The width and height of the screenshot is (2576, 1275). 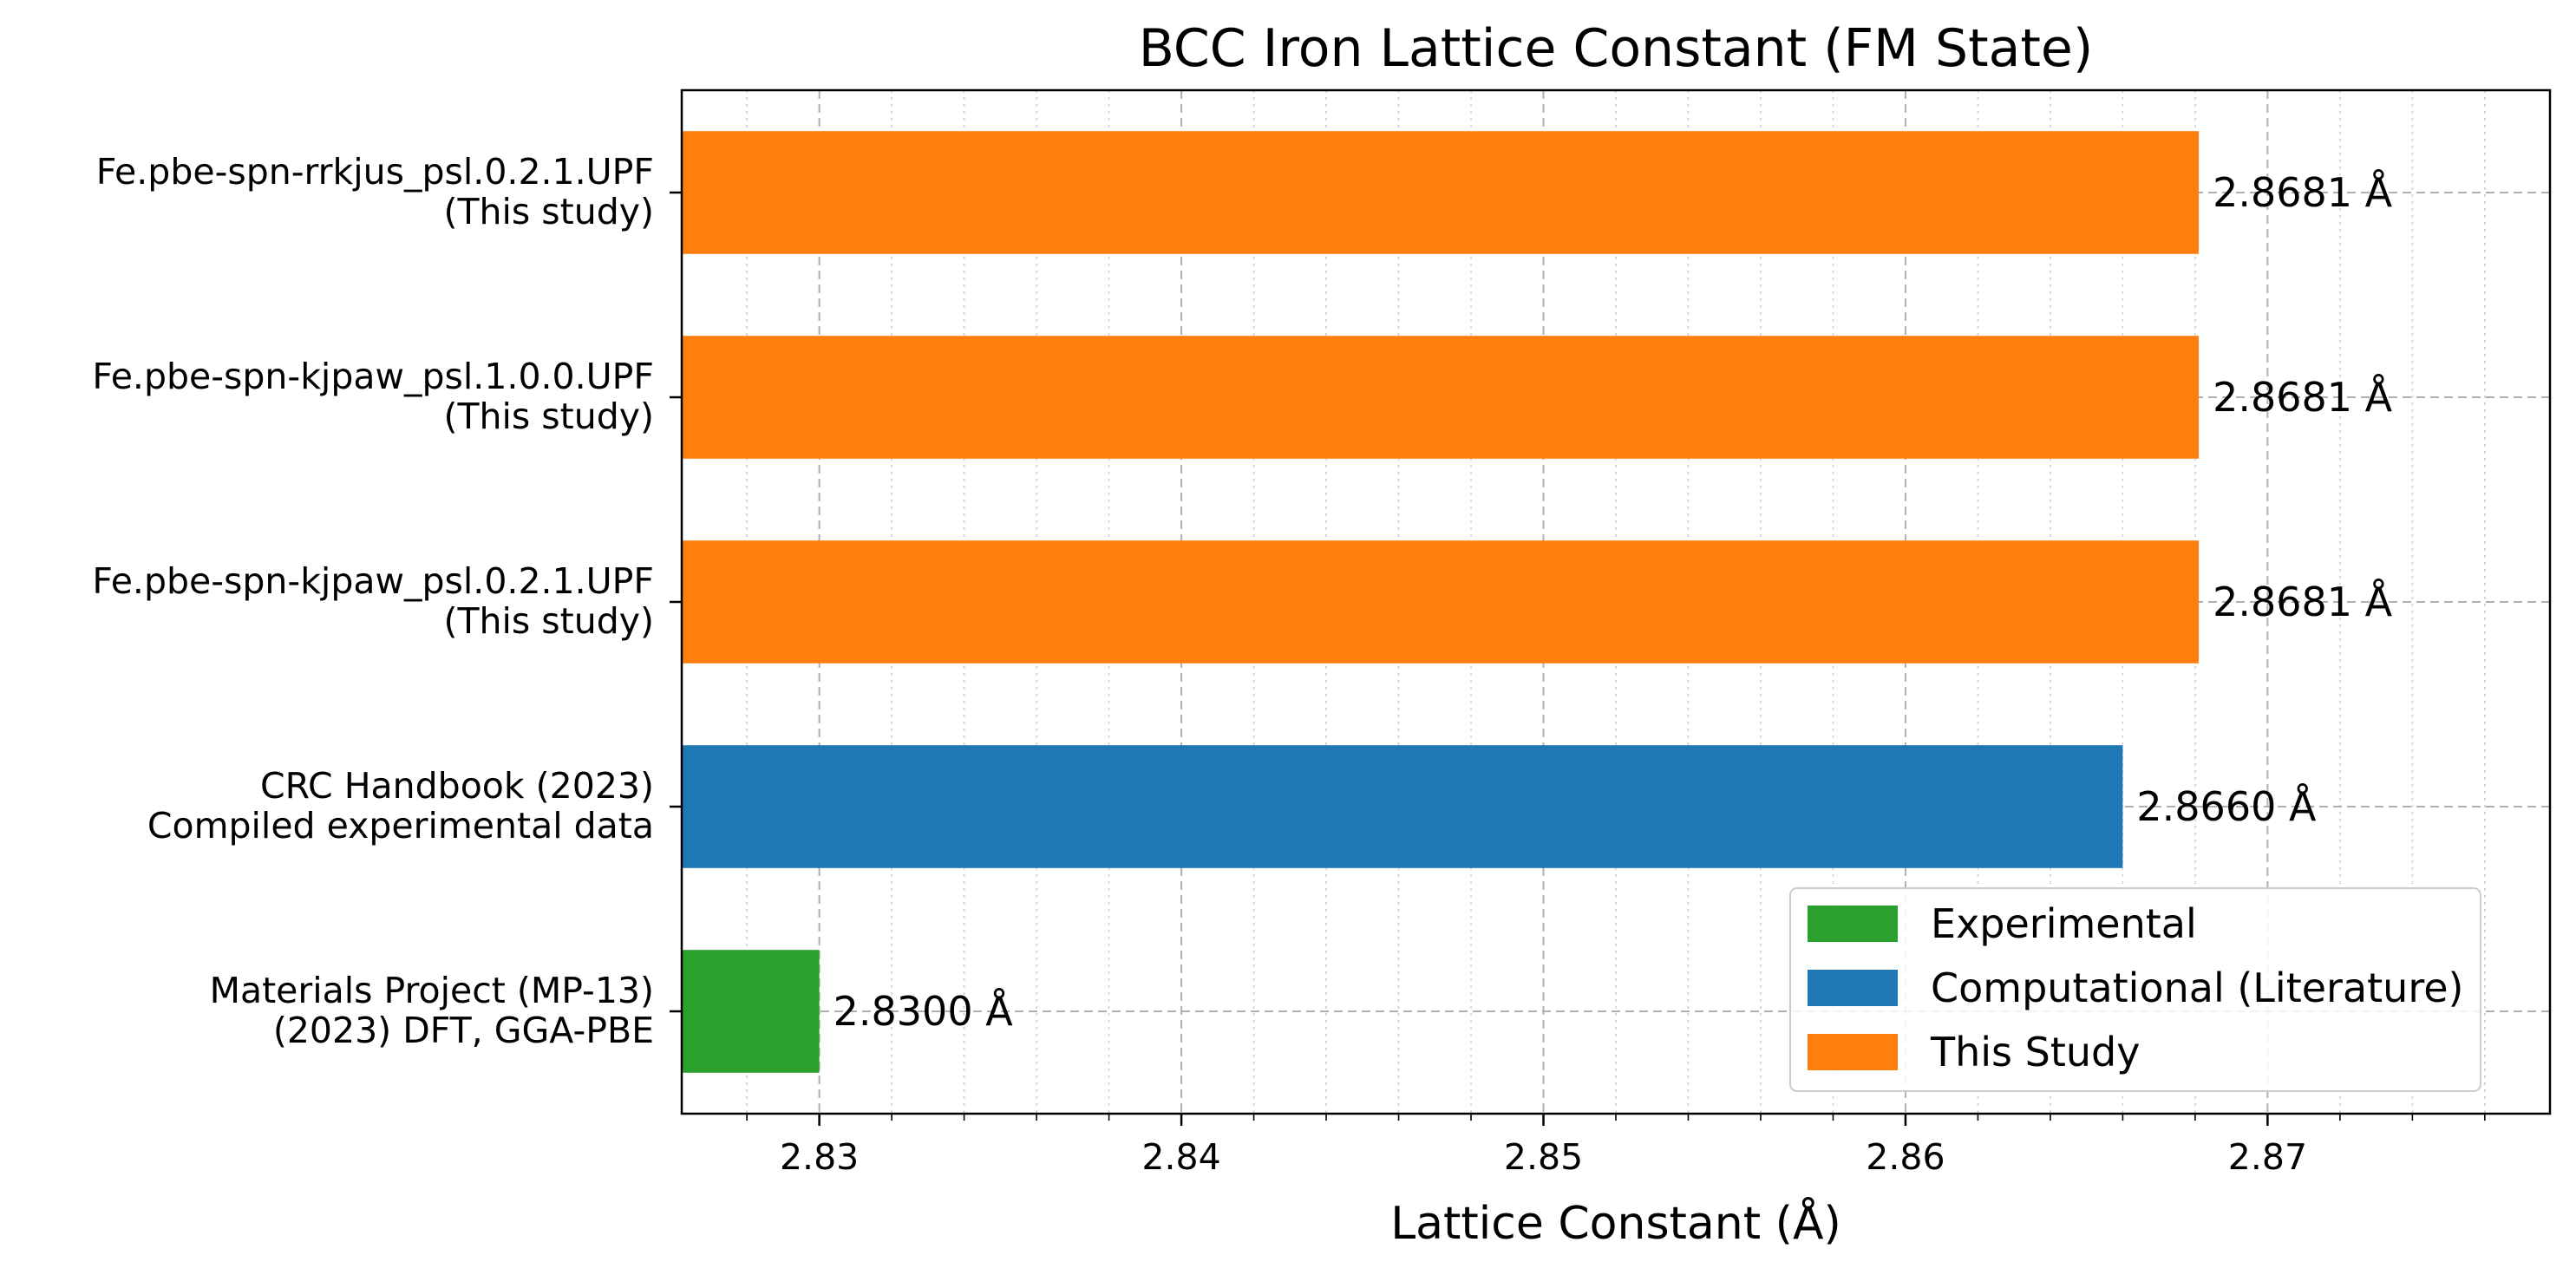 I want to click on legend-label-computational: Computational (Literature), so click(x=2197, y=987).